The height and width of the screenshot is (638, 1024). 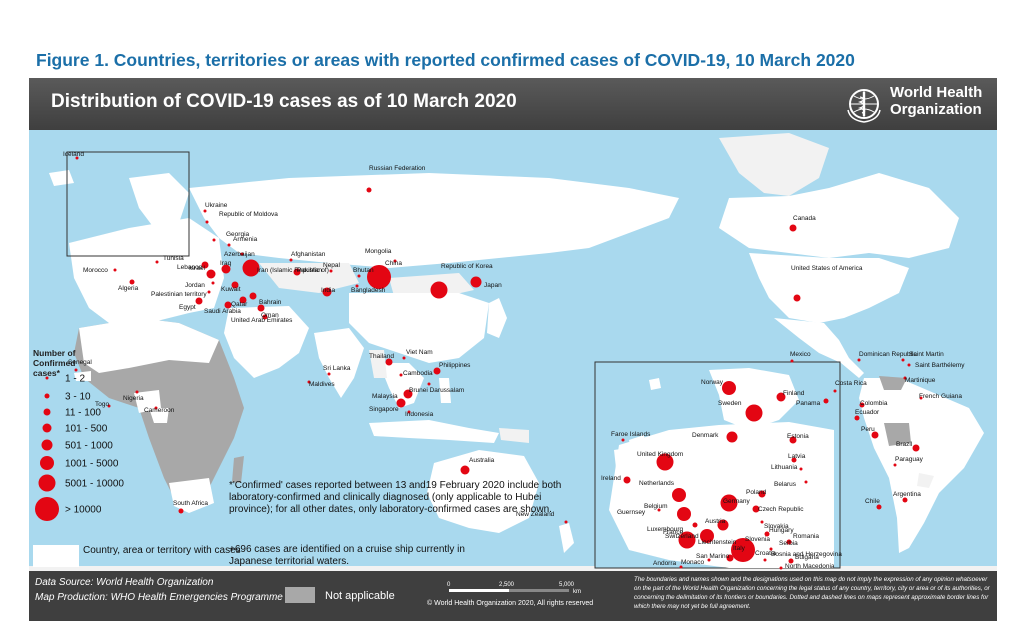 What do you see at coordinates (56, 556) in the screenshot?
I see `legend-country-swatch` at bounding box center [56, 556].